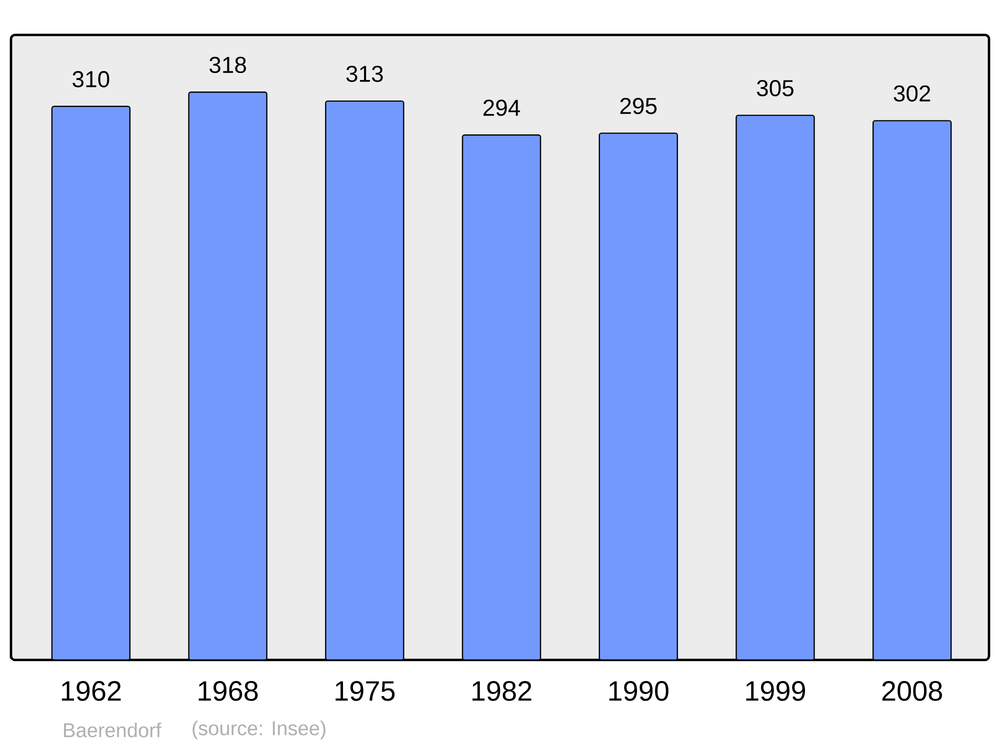  I want to click on x-tick-label: 1999, so click(776, 691).